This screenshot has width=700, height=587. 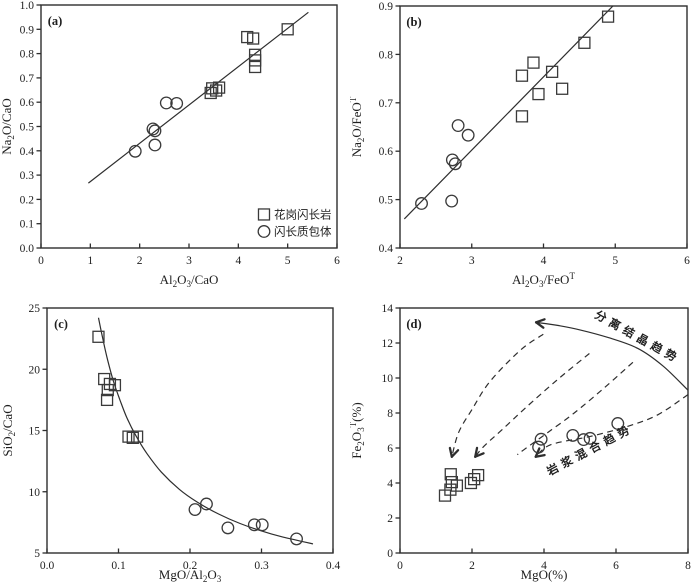 What do you see at coordinates (27, 176) in the screenshot?
I see `y-tick-label: 0.3` at bounding box center [27, 176].